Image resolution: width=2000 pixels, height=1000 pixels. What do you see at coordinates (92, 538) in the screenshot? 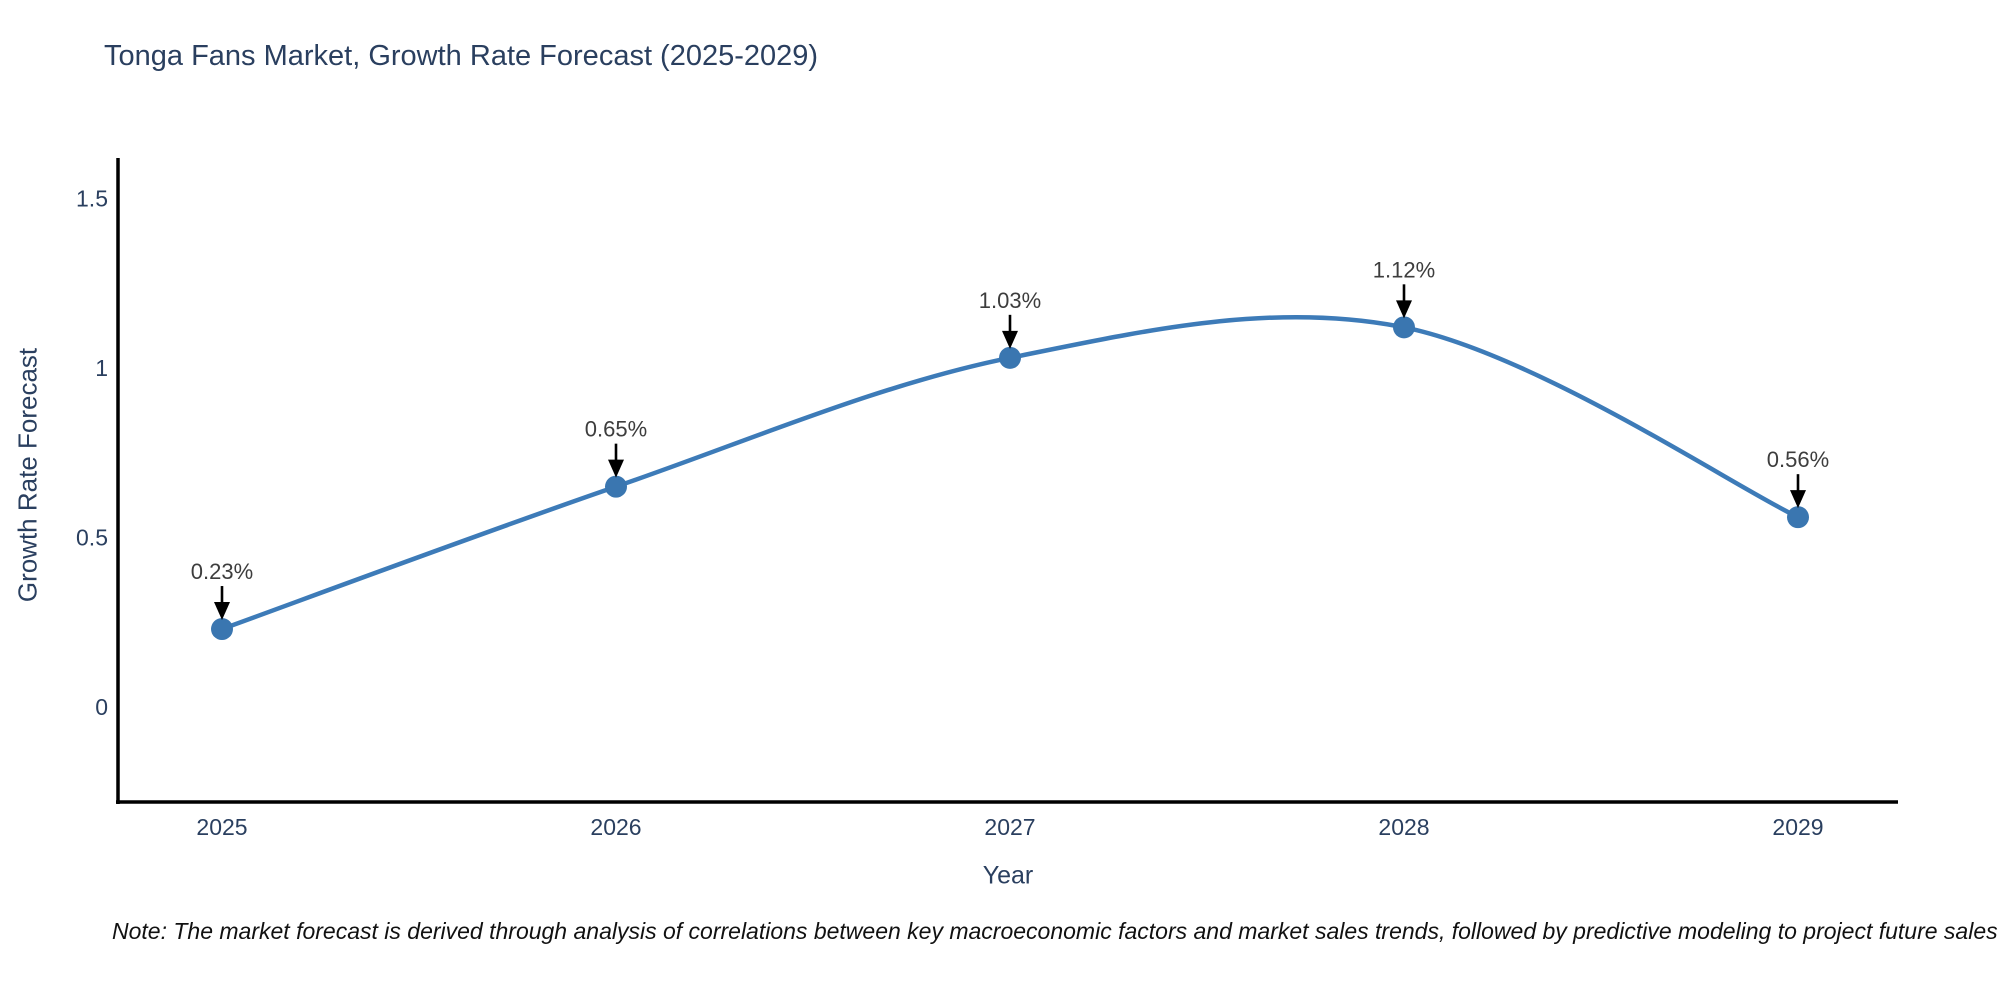
I see `y-tick-label: 0.5` at bounding box center [92, 538].